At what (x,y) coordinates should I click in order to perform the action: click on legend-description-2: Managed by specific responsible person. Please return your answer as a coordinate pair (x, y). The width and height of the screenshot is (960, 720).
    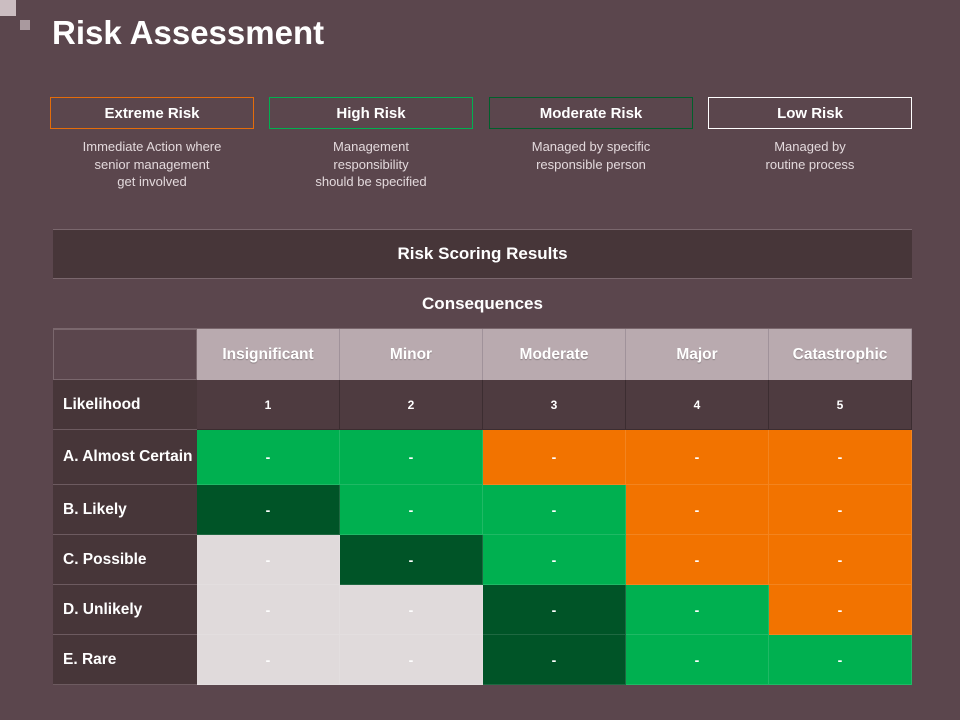
    Looking at the image, I should click on (591, 155).